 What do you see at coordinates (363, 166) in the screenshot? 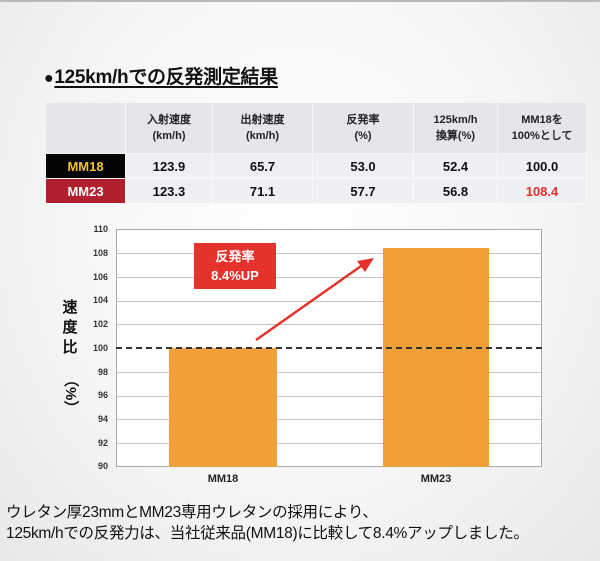
I see `table-cell: 53.0` at bounding box center [363, 166].